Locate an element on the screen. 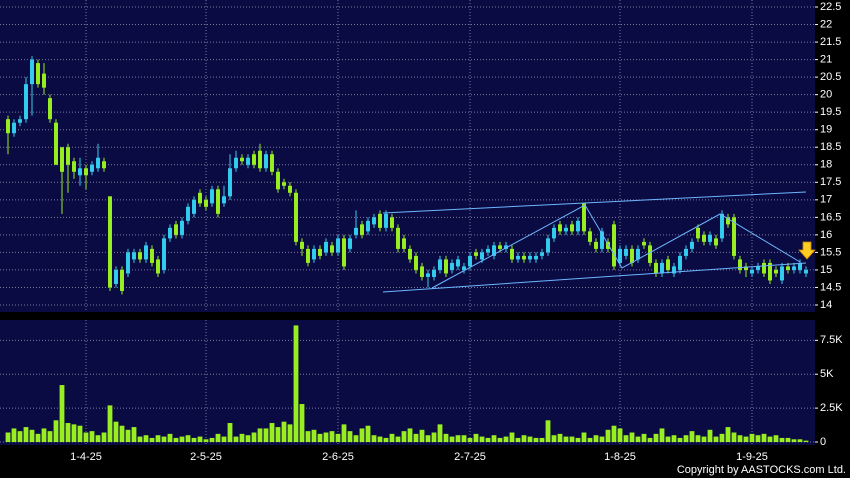  x-tick-label: 2-5-25 is located at coordinates (206, 457).